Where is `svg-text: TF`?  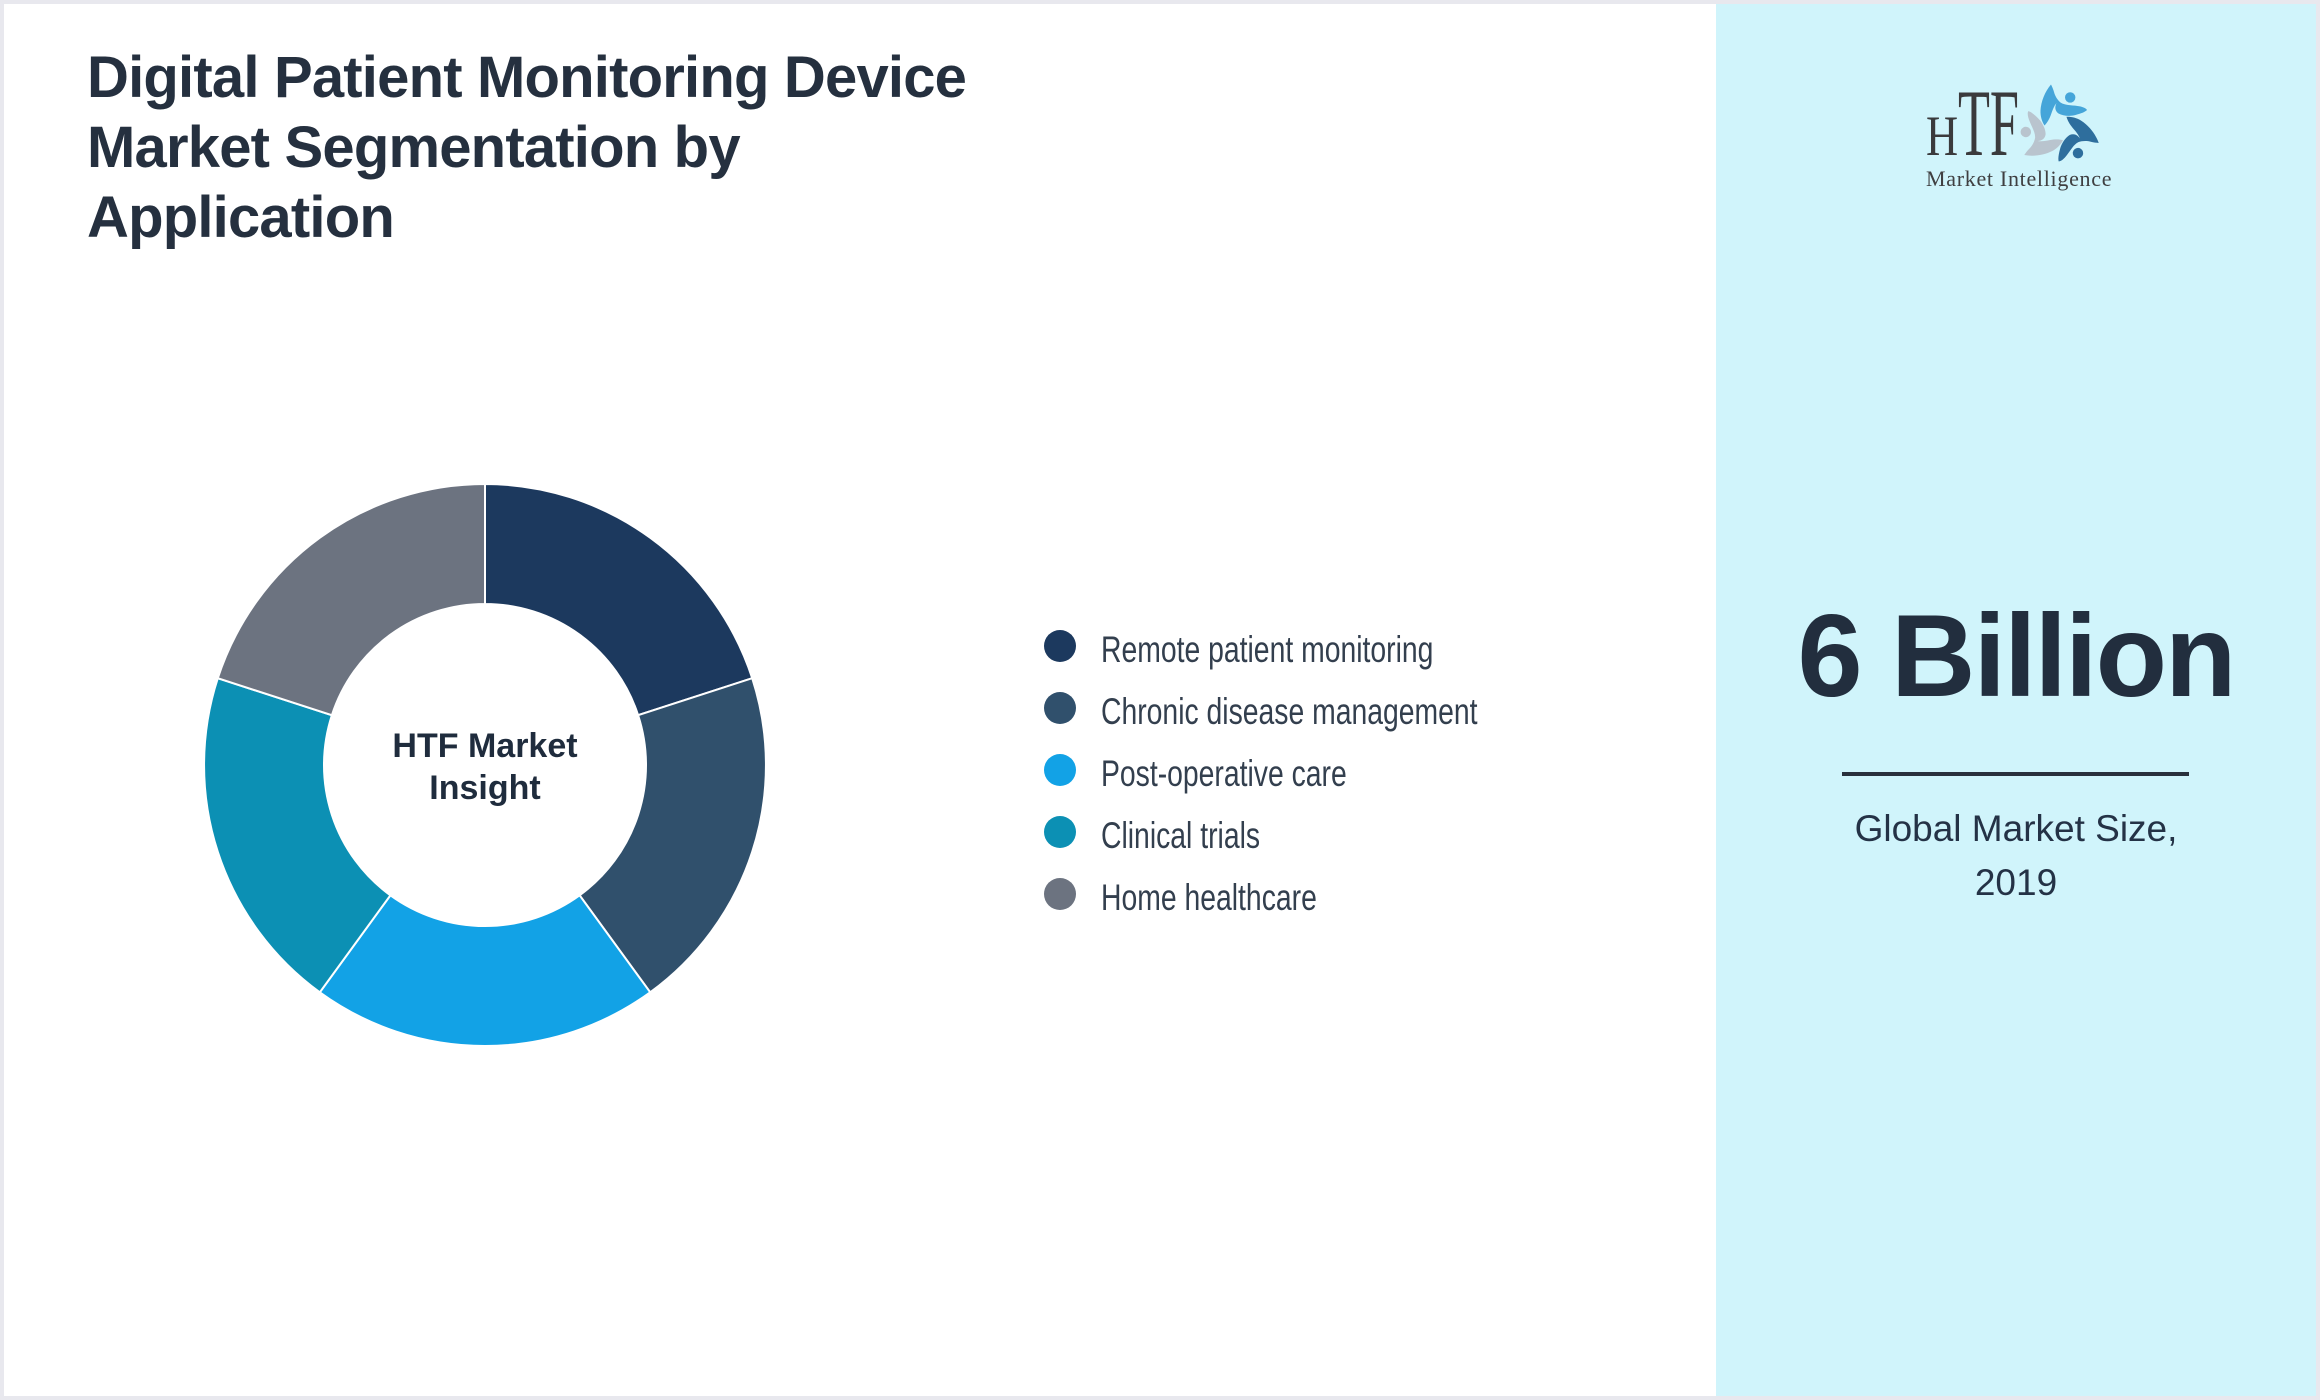
svg-text: TF is located at coordinates (1988, 123).